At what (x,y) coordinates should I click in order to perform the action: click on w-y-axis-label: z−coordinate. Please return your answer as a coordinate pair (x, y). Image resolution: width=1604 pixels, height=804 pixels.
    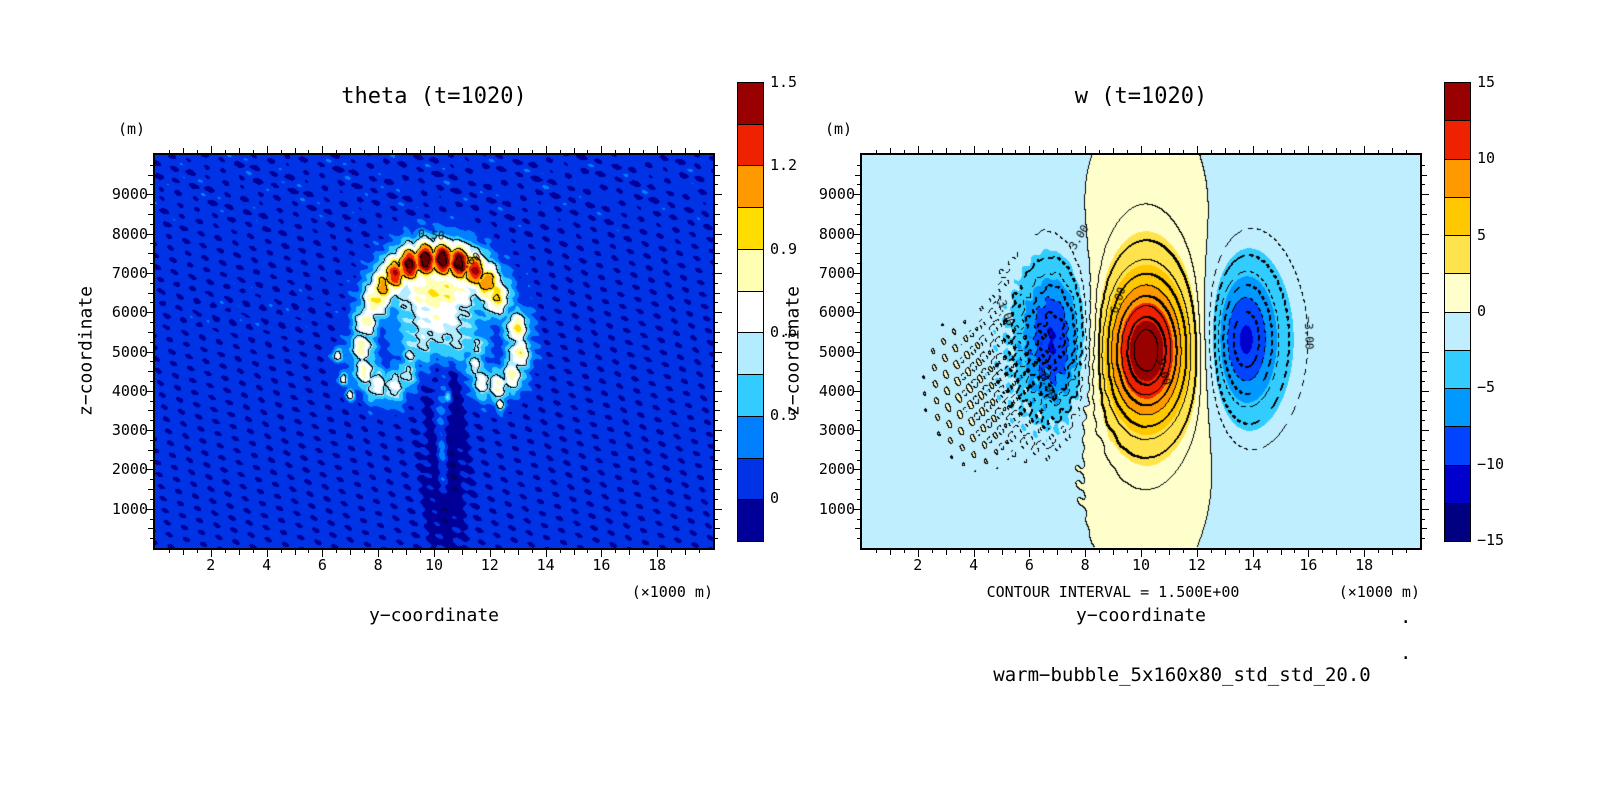
    Looking at the image, I should click on (793, 351).